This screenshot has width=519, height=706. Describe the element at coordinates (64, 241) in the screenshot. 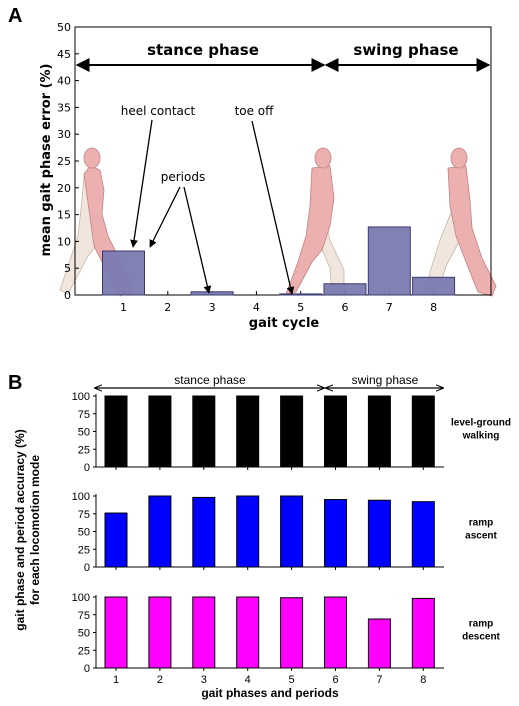

I see `chart-a-y-tick-label: 10` at that location.